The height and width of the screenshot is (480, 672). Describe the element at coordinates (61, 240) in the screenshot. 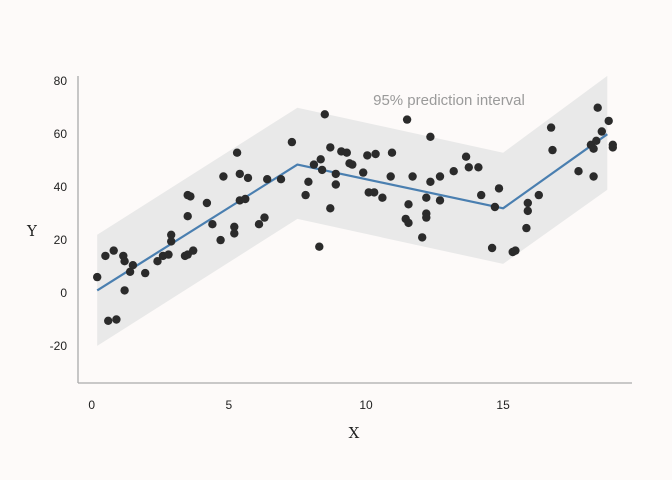

I see `y-tick-label: 20` at that location.